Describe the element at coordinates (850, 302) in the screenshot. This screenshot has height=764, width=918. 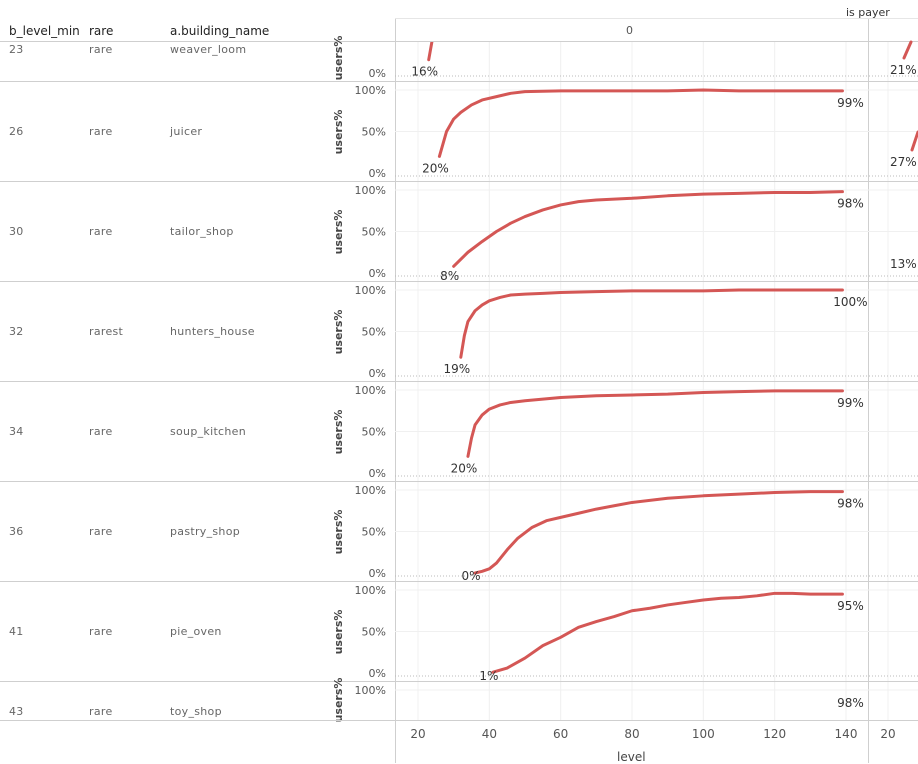
I see `end-value-label: 100%` at that location.